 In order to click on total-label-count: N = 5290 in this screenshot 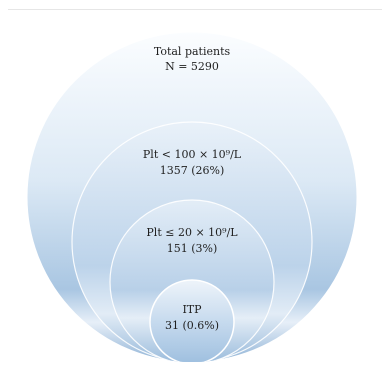, I will do `click(192, 66)`.